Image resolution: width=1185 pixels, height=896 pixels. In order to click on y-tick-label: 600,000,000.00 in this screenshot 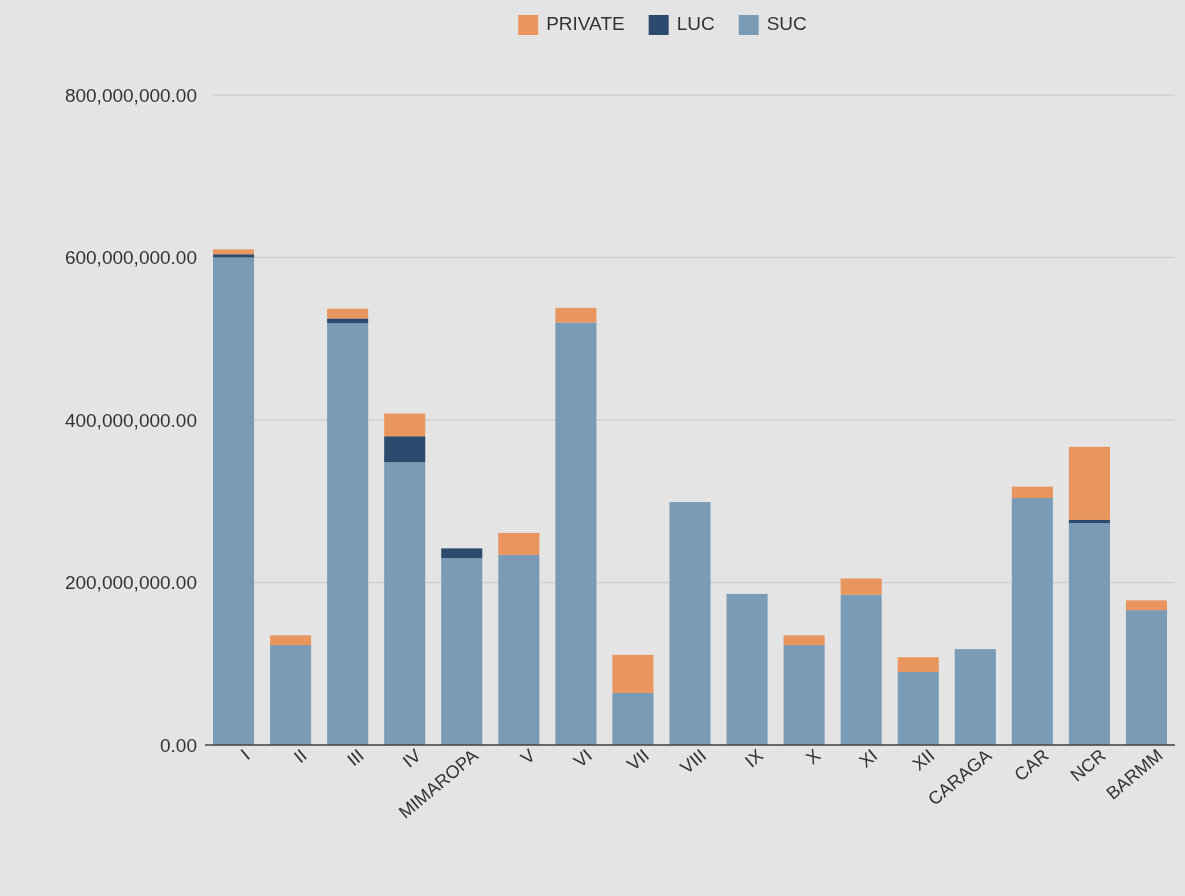, I will do `click(130, 258)`.